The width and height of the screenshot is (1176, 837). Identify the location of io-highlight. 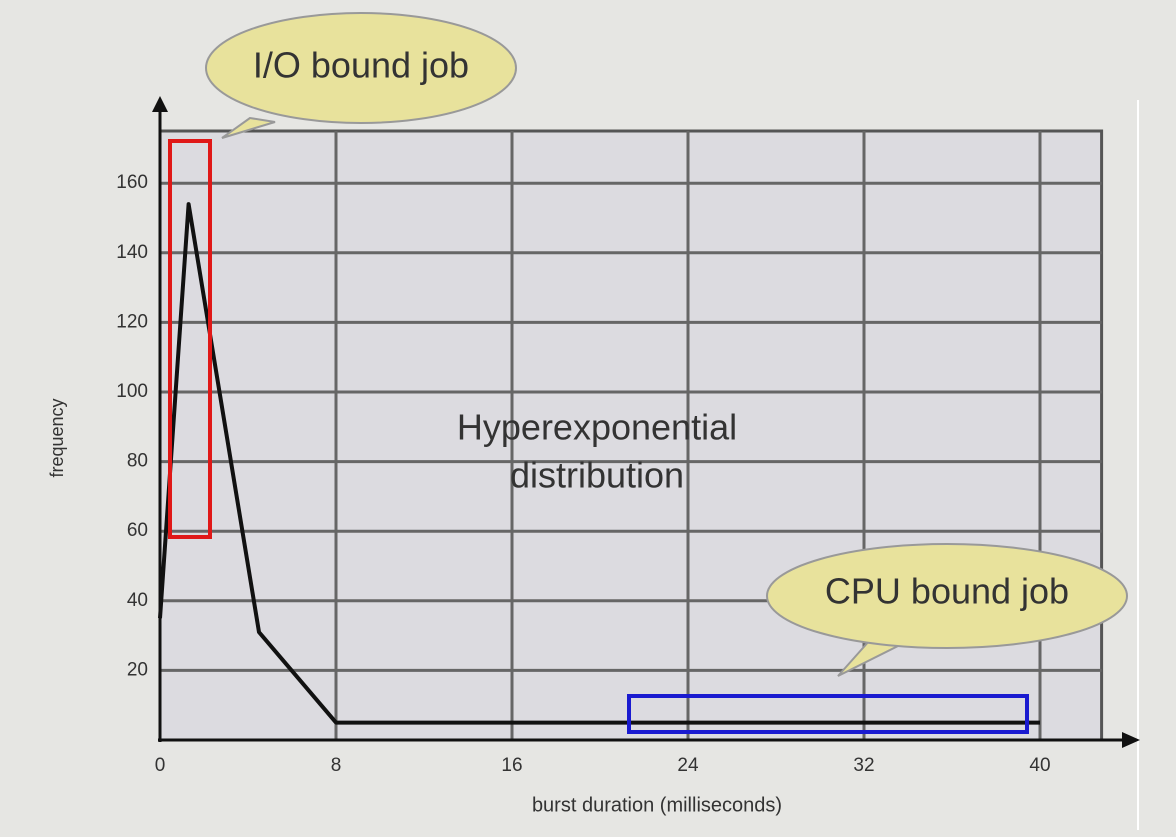
(190, 339).